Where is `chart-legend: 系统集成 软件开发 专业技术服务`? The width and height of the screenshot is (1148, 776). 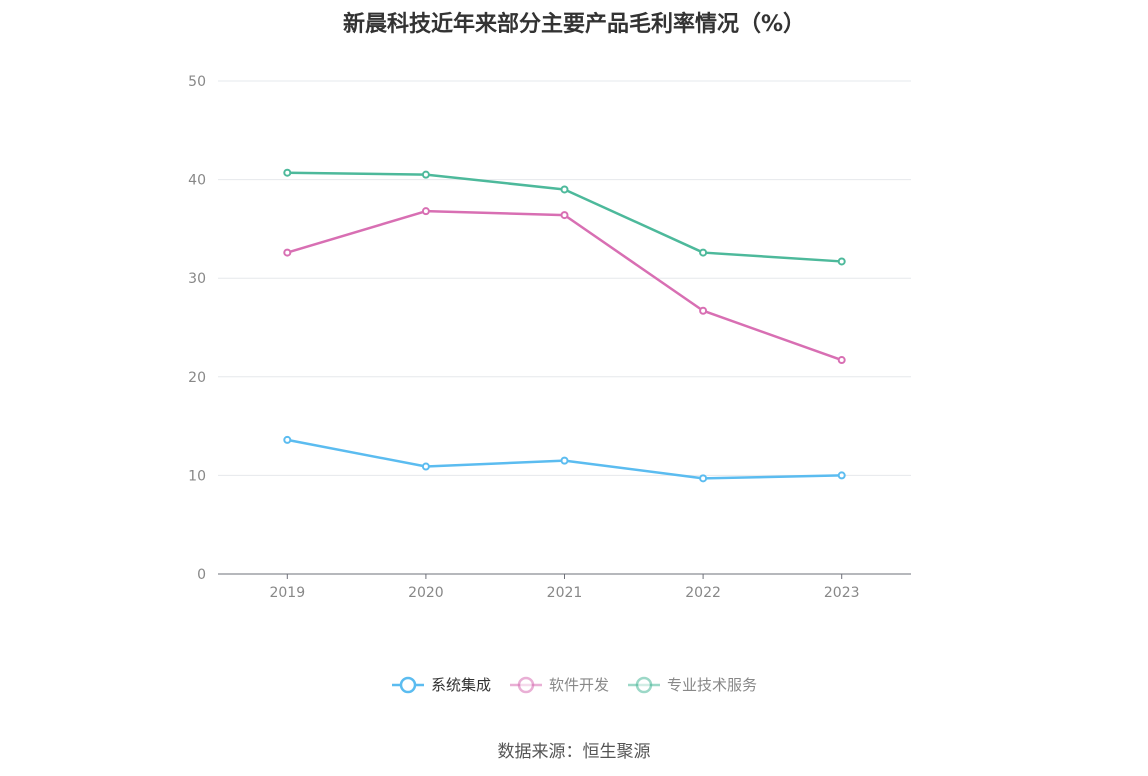
chart-legend: 系统集成 软件开发 专业技术服务 is located at coordinates (574, 684).